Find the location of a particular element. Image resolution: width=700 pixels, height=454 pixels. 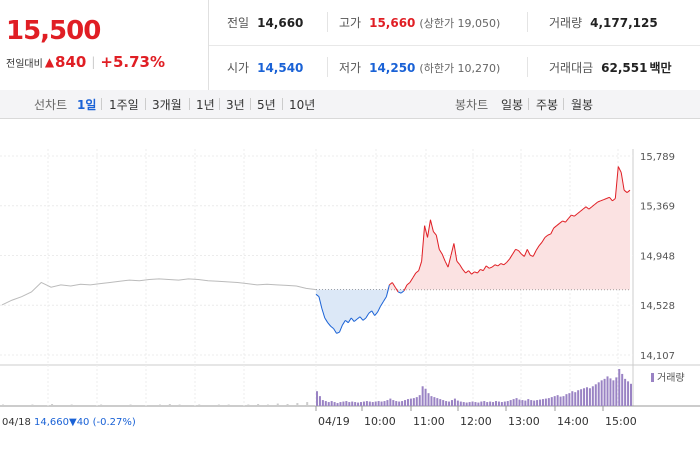

trade-value: 62,551 is located at coordinates (624, 67).